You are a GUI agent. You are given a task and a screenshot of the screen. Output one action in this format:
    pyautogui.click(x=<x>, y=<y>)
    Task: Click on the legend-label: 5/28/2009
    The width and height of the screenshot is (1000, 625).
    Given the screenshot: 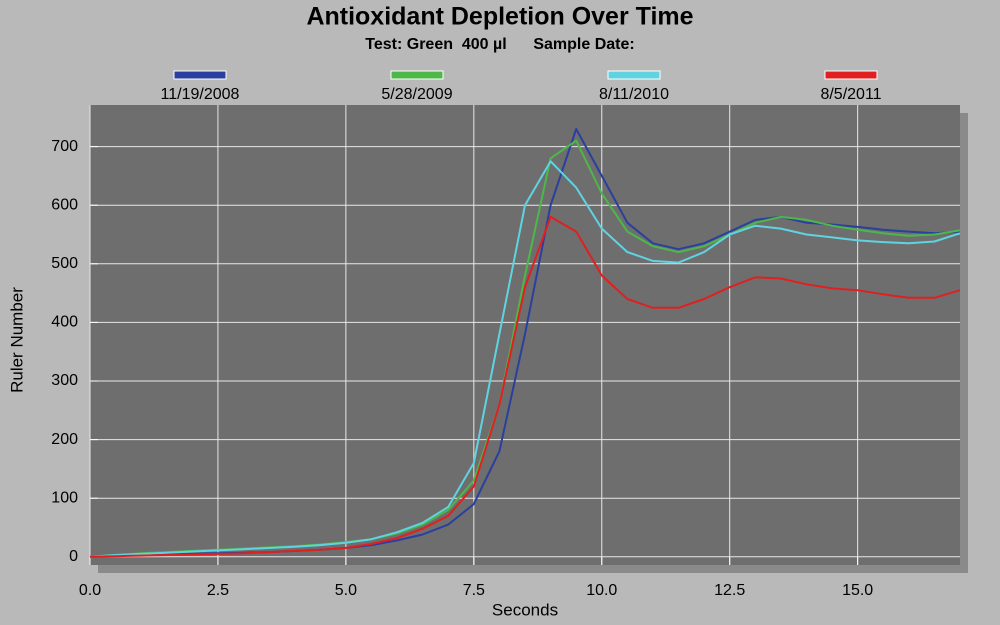 What is the action you would take?
    pyautogui.click(x=416, y=94)
    